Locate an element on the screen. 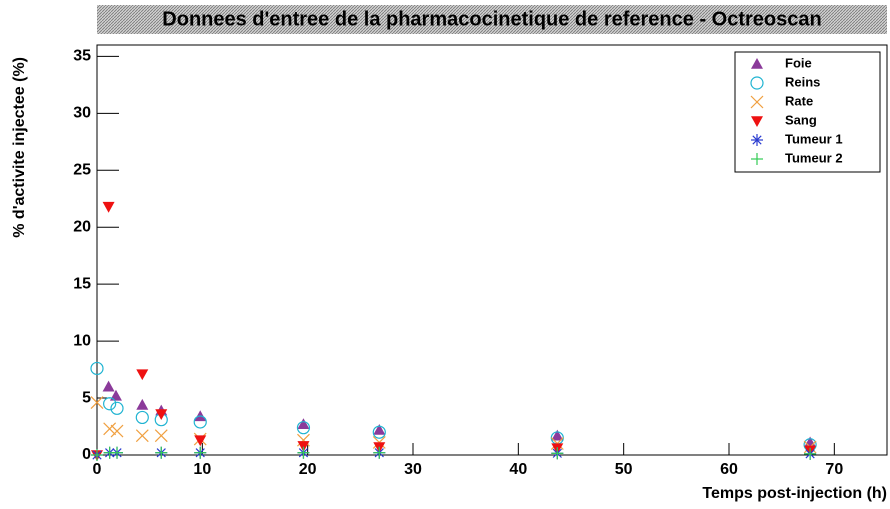 Image resolution: width=890 pixels, height=509 pixels. legend-label: Reins is located at coordinates (802, 81).